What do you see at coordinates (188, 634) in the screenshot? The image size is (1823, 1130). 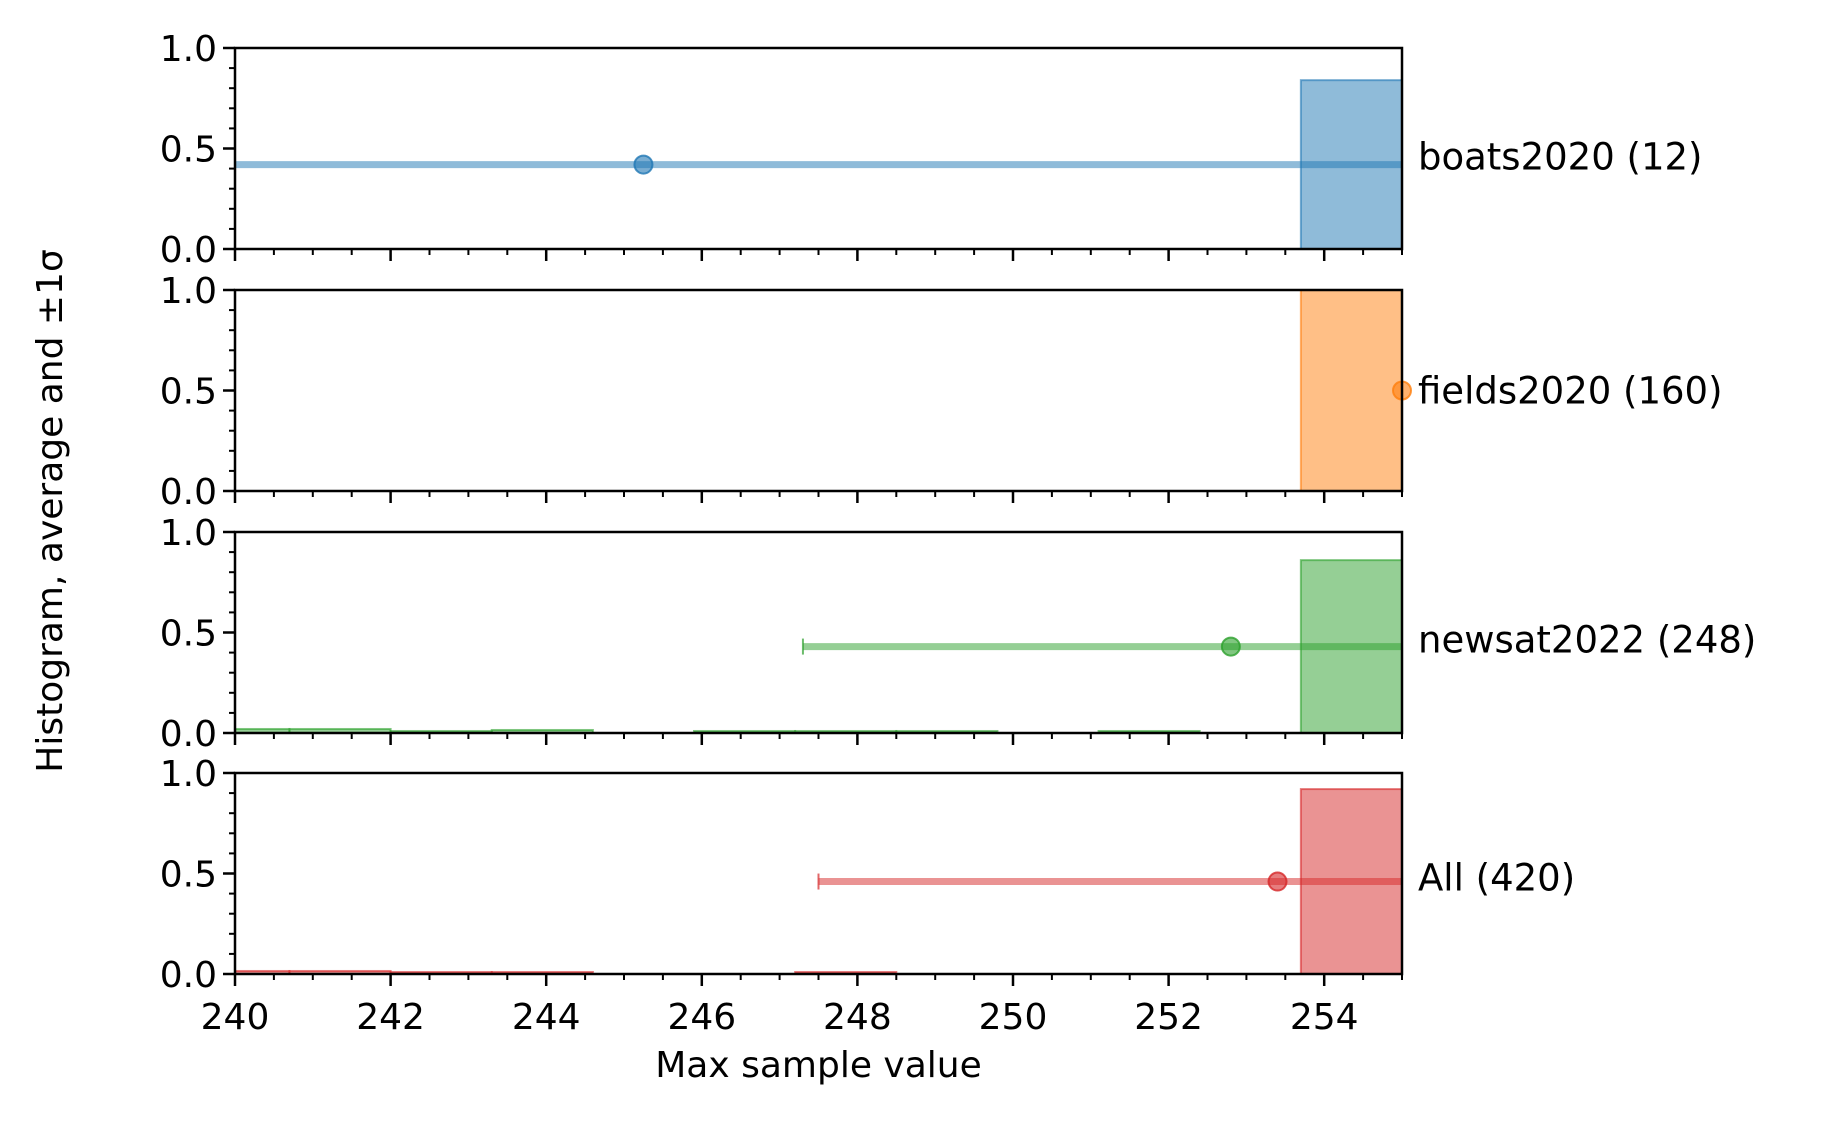 I see `panel-3-y-tick-label: 0.5` at bounding box center [188, 634].